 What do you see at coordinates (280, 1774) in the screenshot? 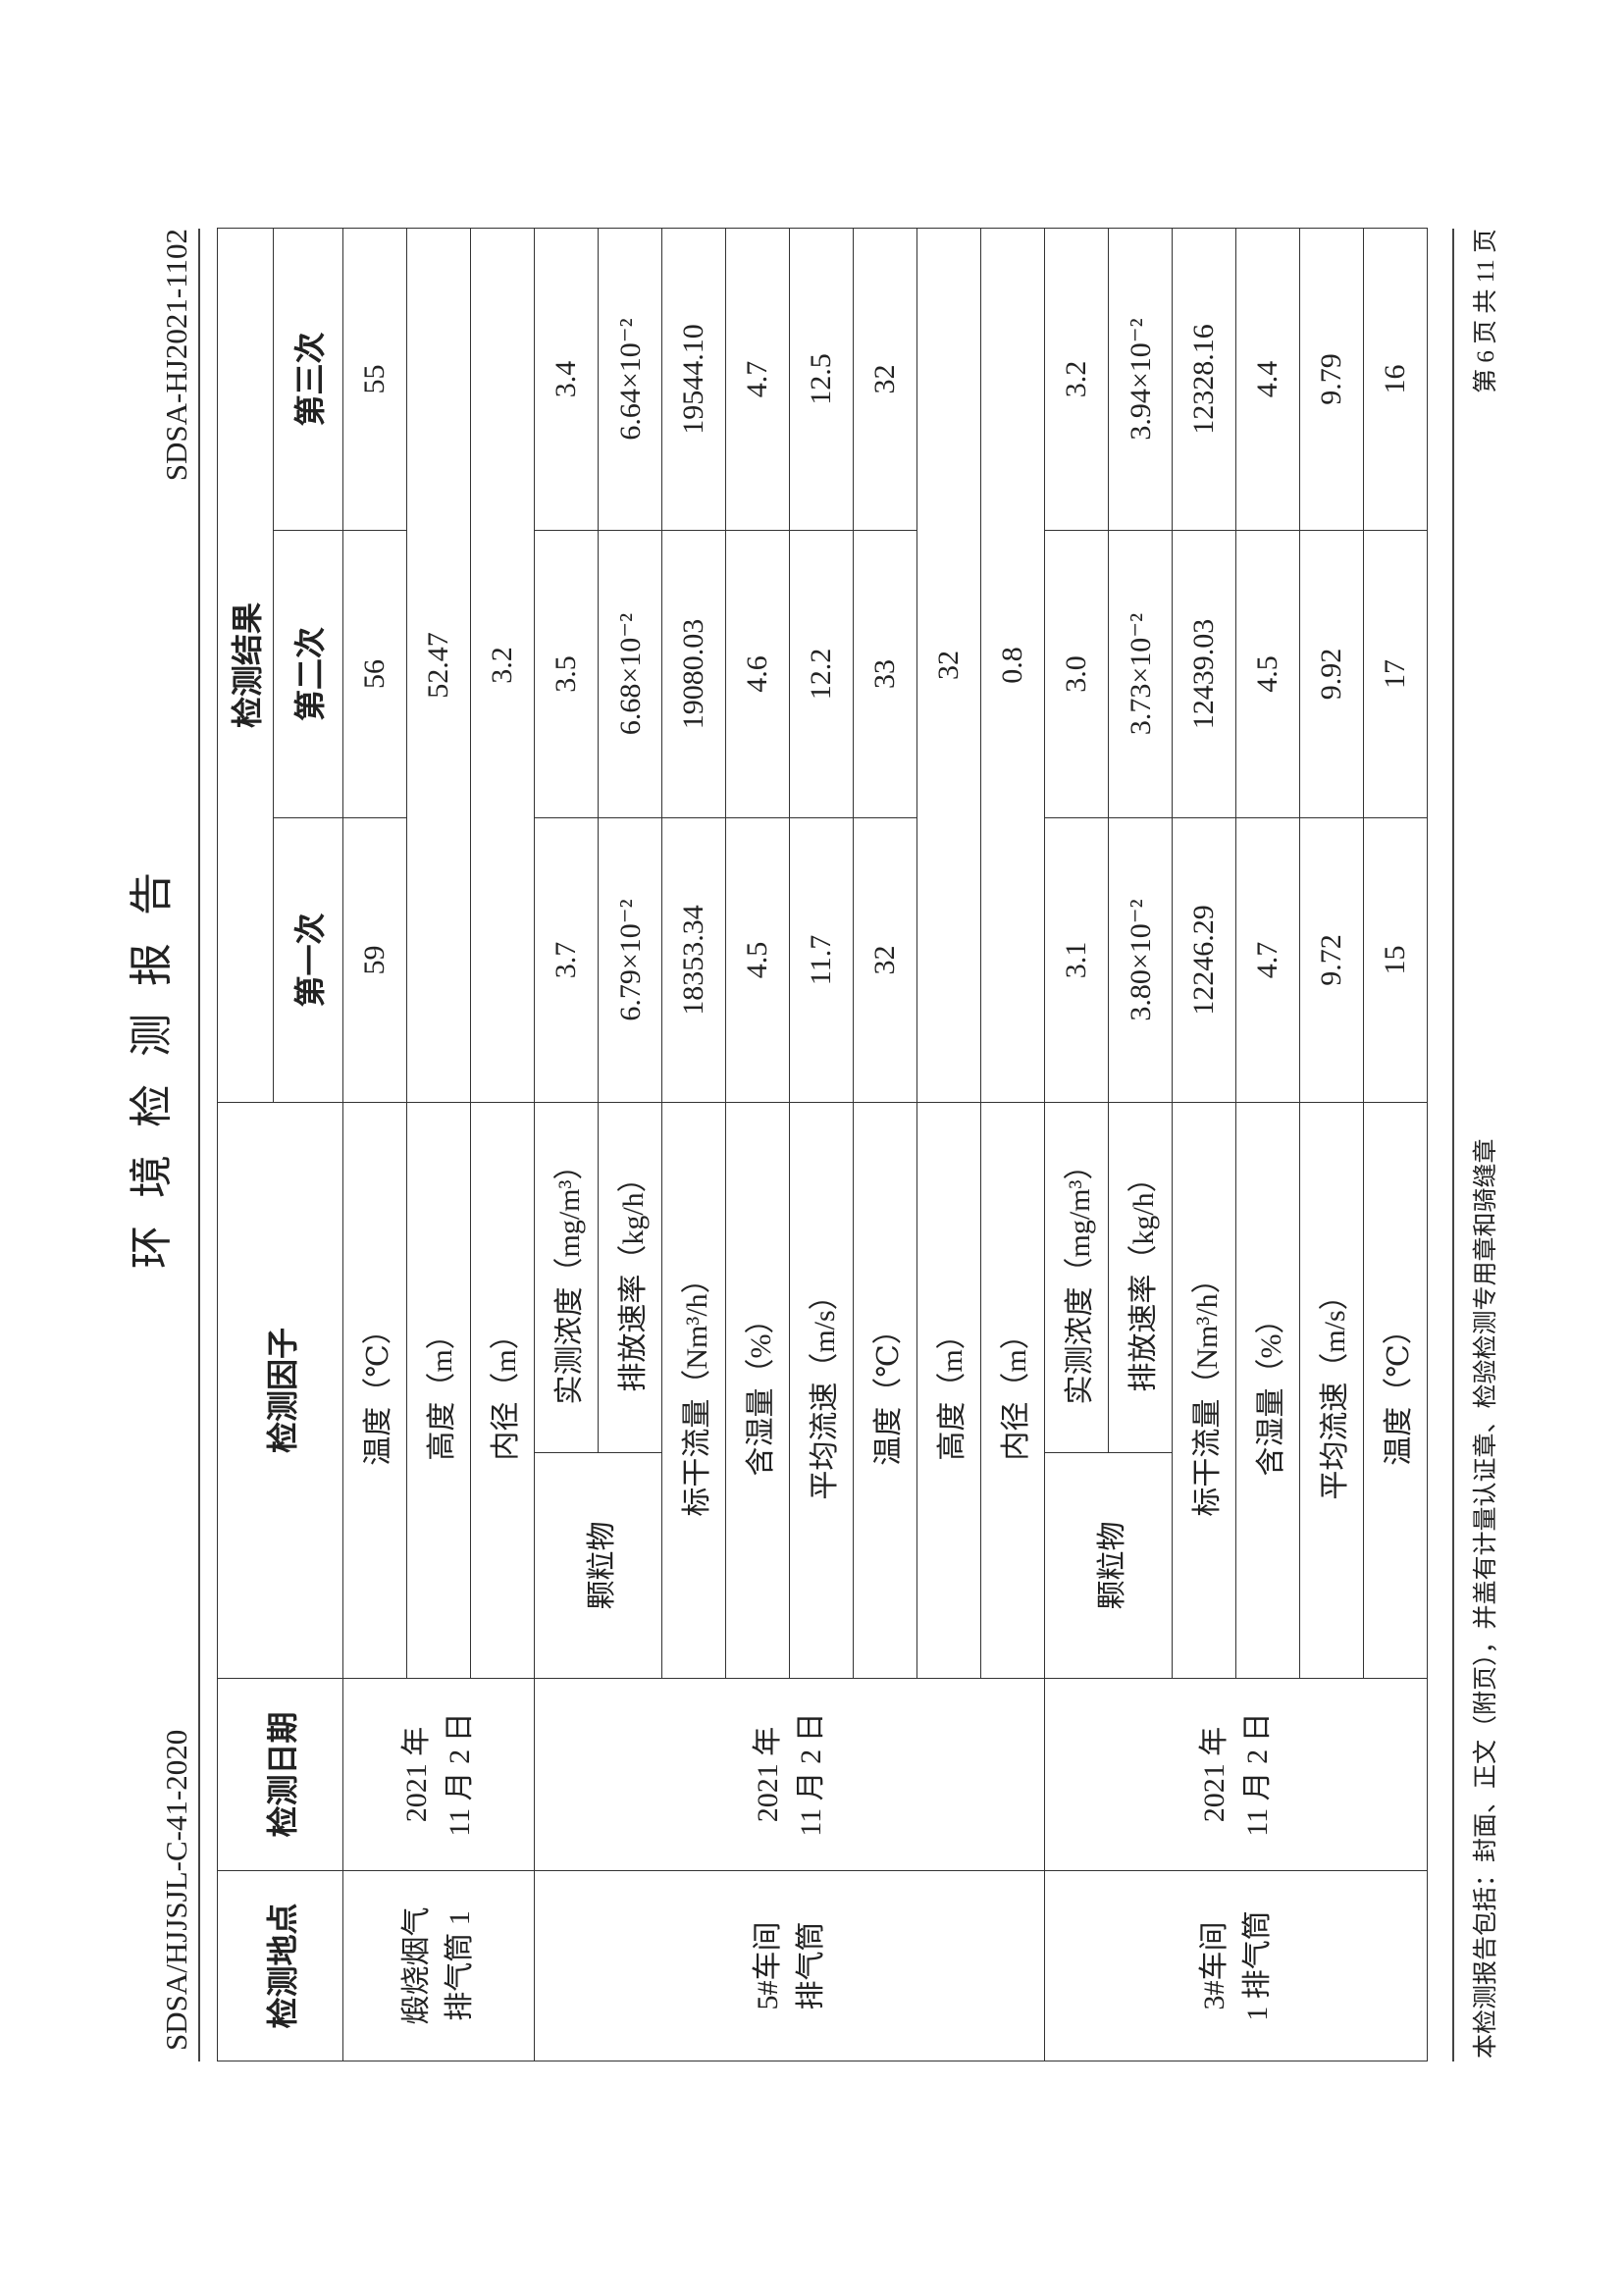
I see `header-date: 检测日期` at bounding box center [280, 1774].